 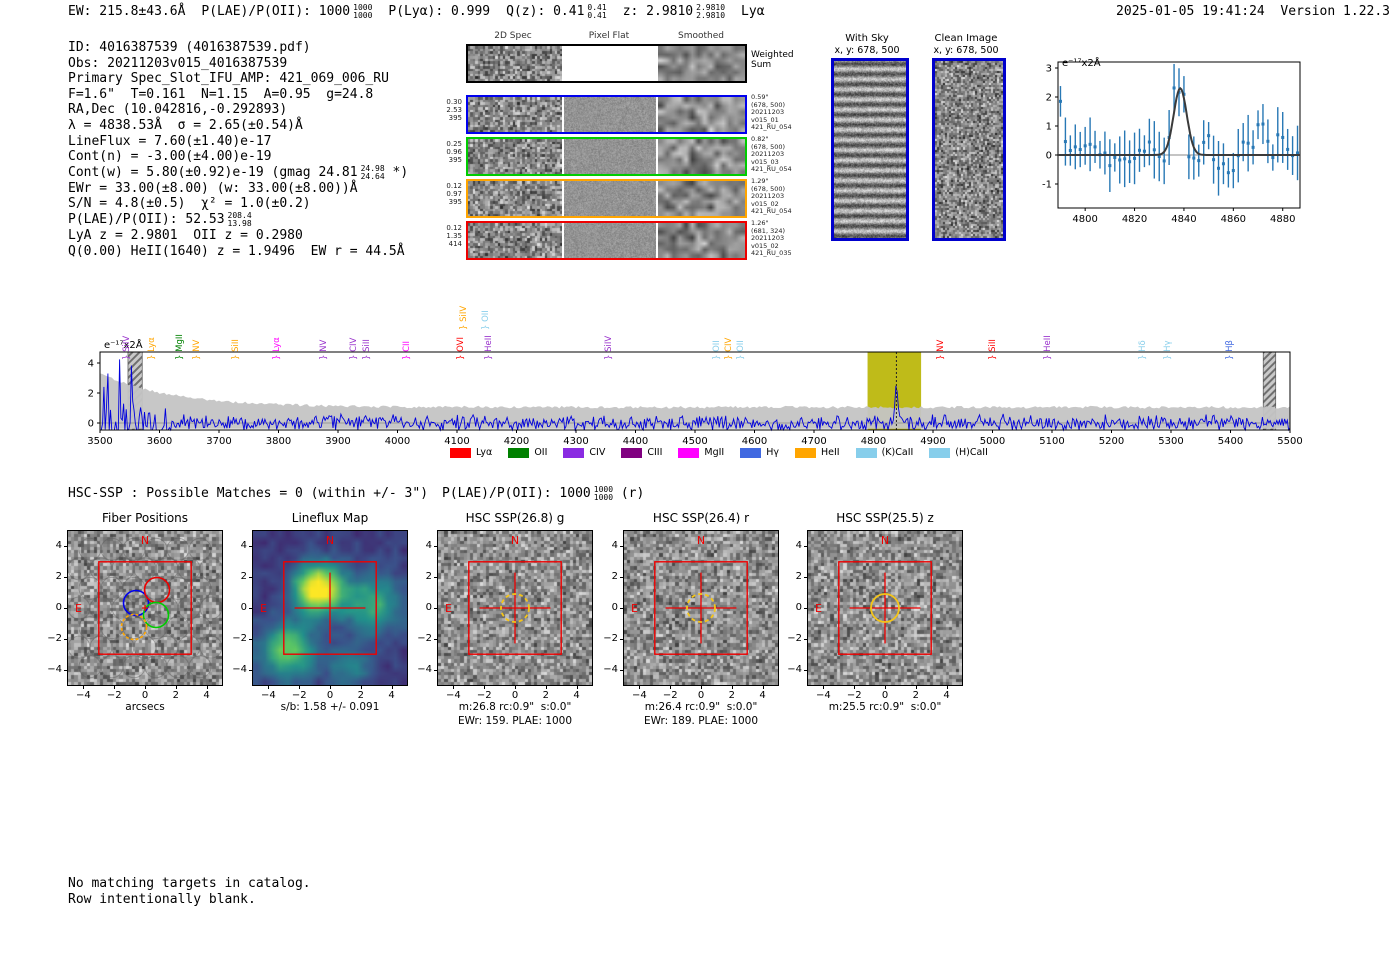 I want to click on cutout-2-crosshair, so click(x=515, y=608).